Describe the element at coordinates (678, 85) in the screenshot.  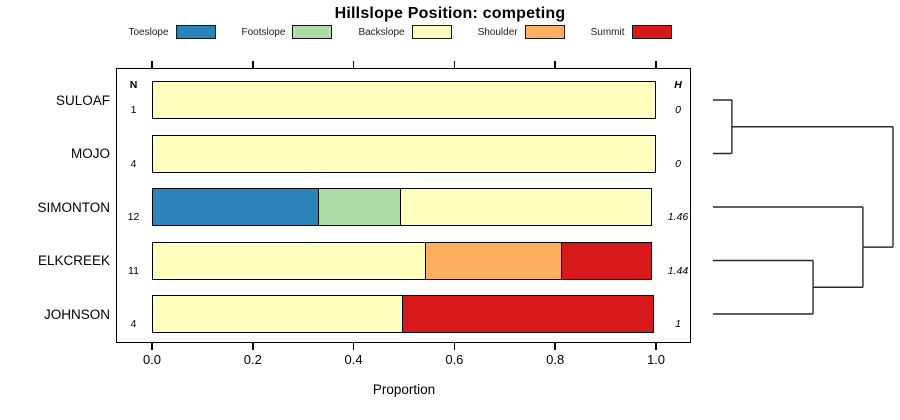
I see `h-column-header: H` at that location.